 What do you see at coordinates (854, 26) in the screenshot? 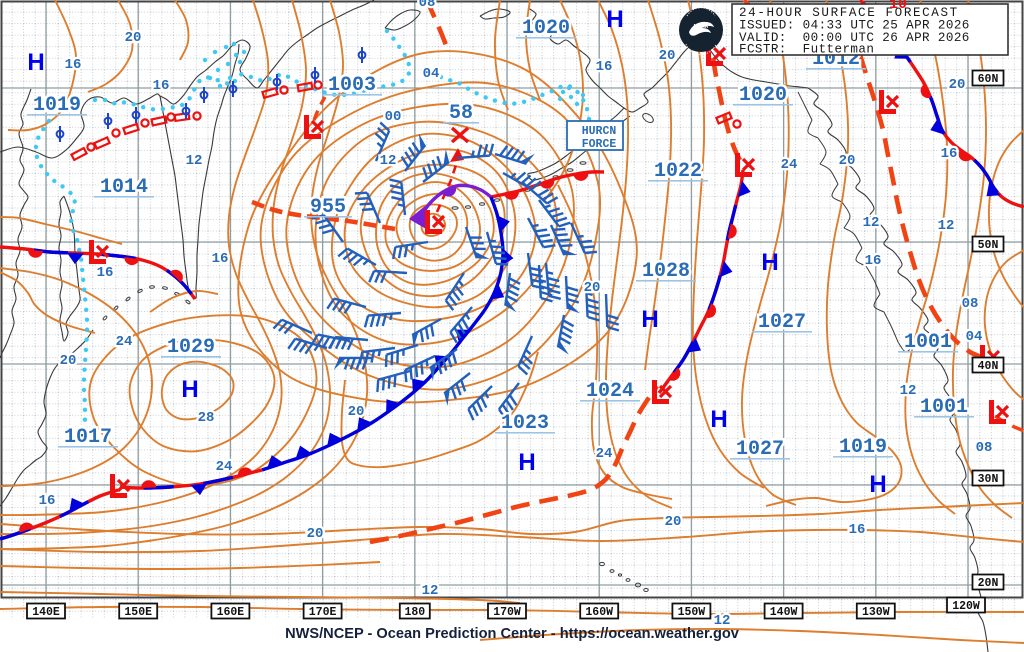
I see `svg-text: ISSUED: 04:33 UTC 25 APR 2026` at bounding box center [854, 26].